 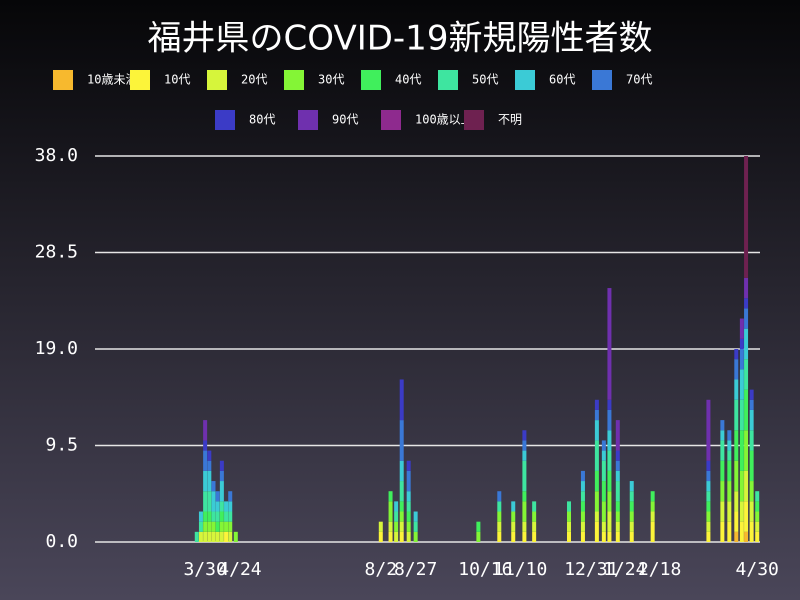 What do you see at coordinates (444, 120) in the screenshot?
I see `legend-label: 100歳以上` at bounding box center [444, 120].